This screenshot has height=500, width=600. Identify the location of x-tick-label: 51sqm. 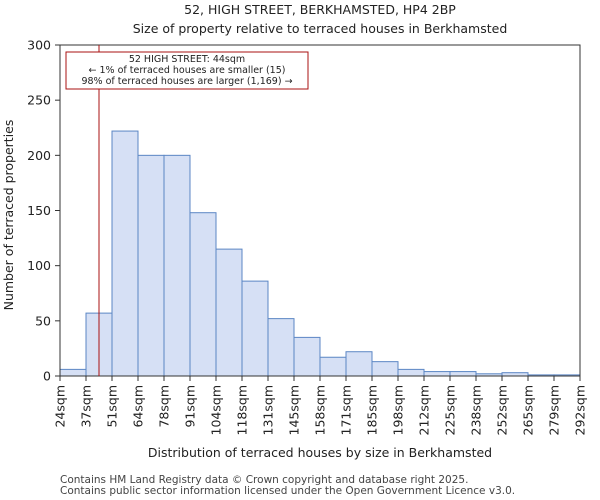
(112, 406).